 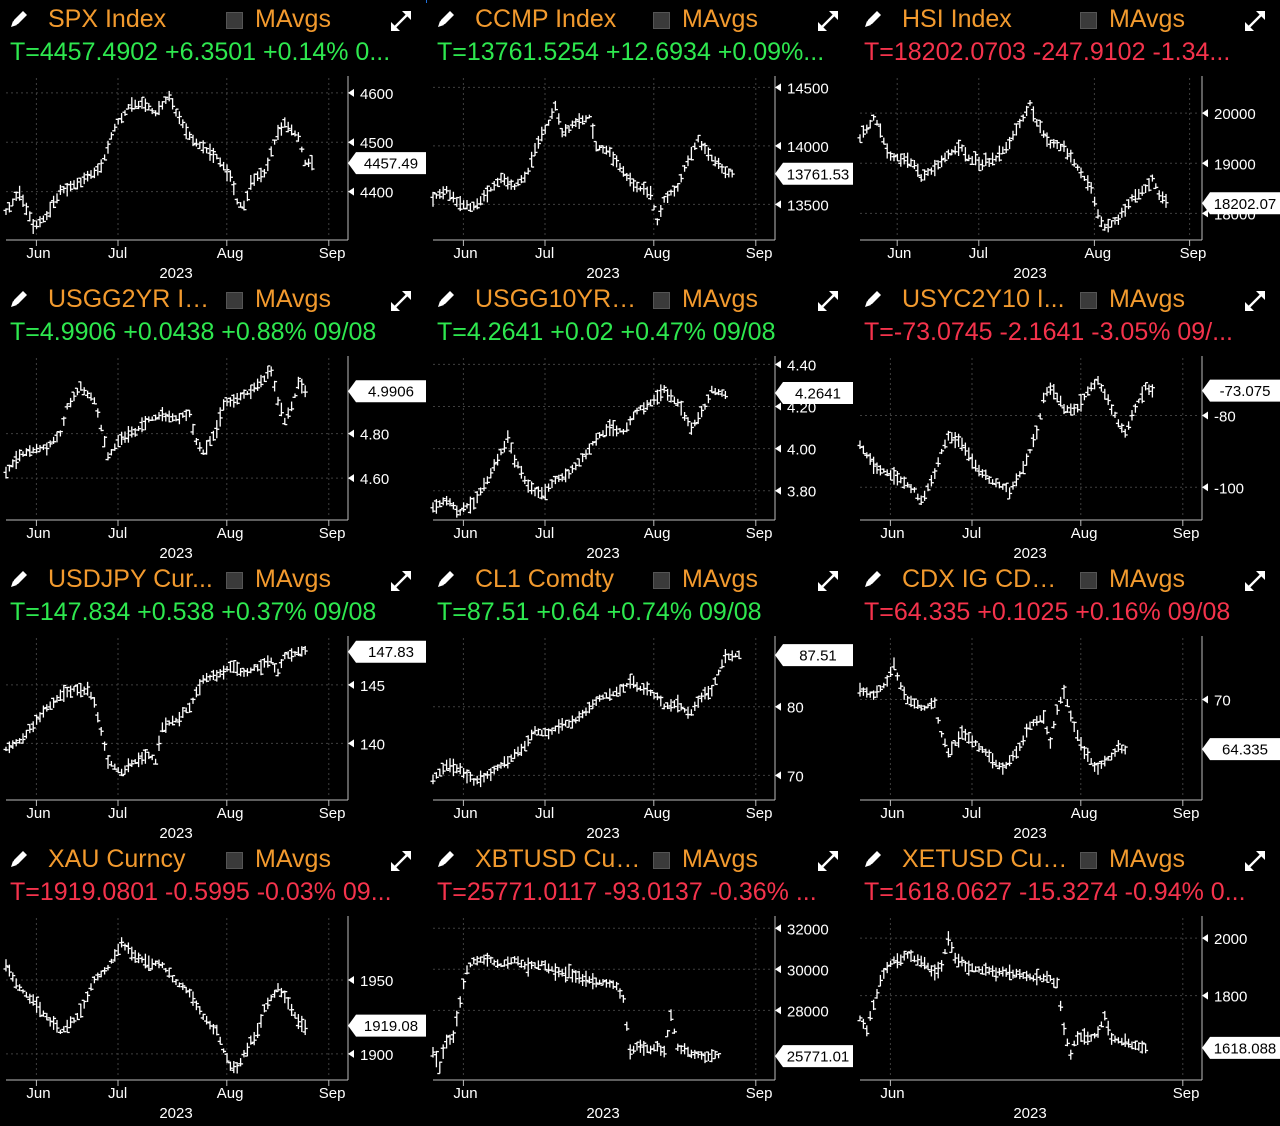 I want to click on price-chart: 14500 14000 13500 Jun Jul Aug Sep 2023 13761.53, so click(x=640, y=178).